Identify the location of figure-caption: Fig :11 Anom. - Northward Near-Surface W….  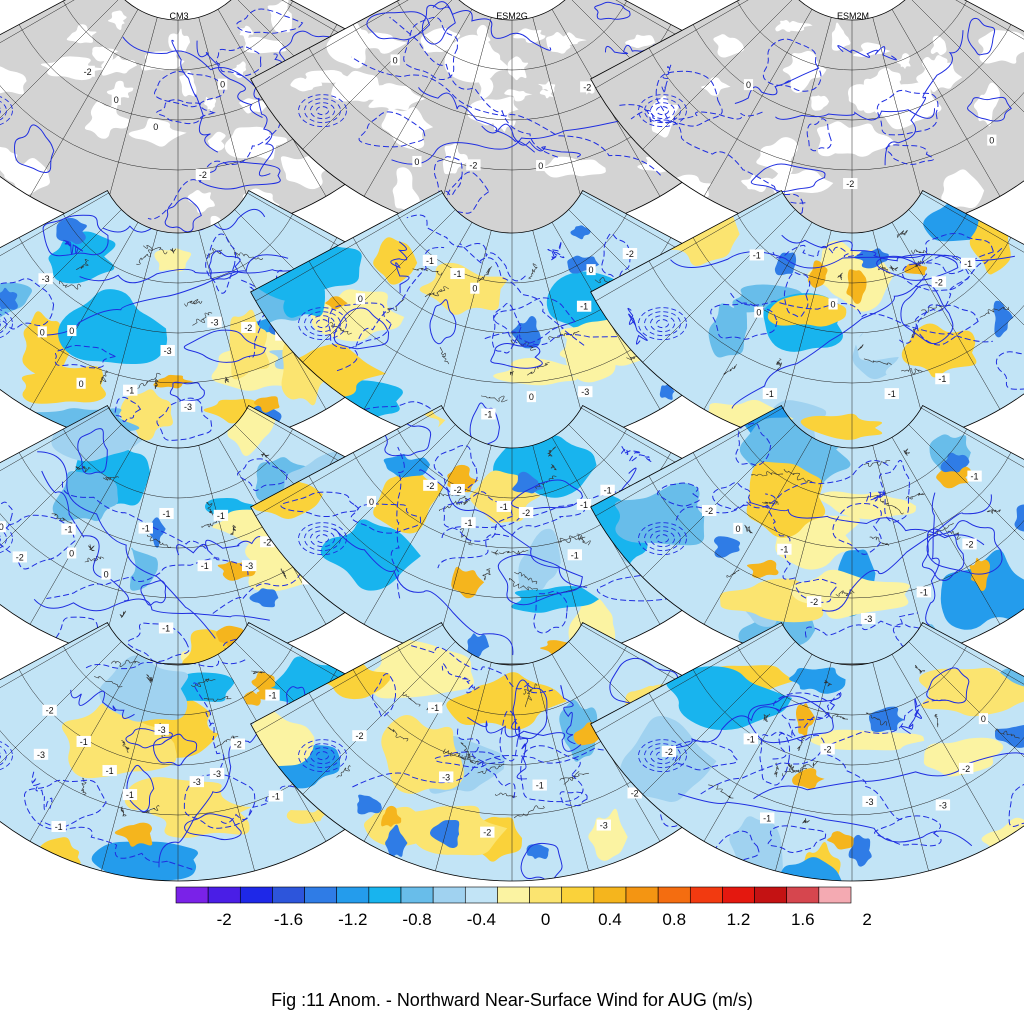
(512, 1000).